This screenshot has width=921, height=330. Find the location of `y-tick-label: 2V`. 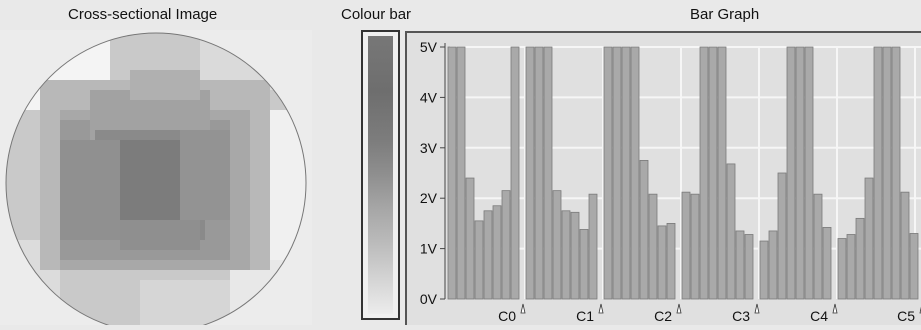

y-tick-label: 2V is located at coordinates (429, 198).